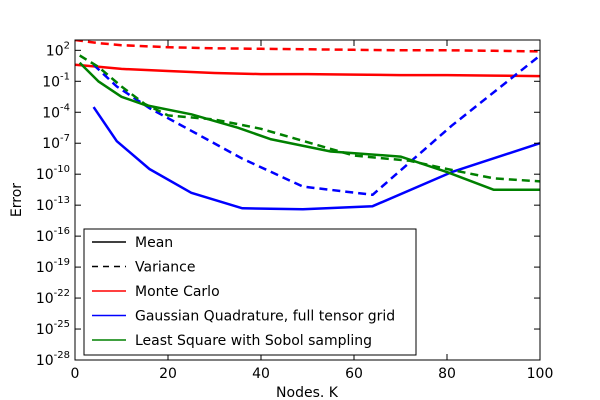 The height and width of the screenshot is (400, 600). I want to click on legend-label: Gaussian Quadrature, full tensor grid, so click(265, 317).